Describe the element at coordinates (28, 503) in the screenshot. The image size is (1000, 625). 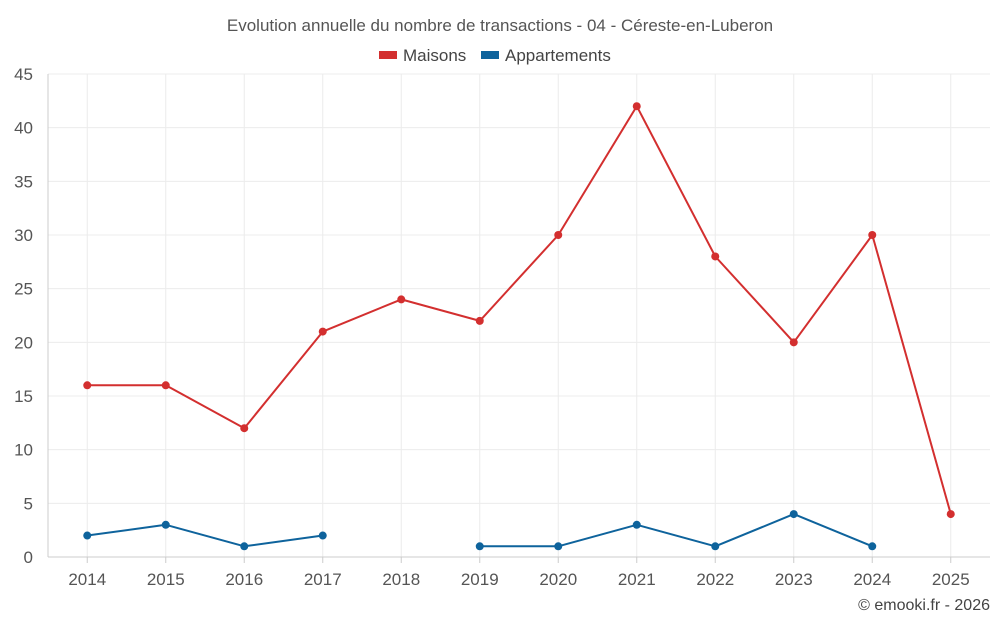
I see `y-tick-label: 5` at that location.